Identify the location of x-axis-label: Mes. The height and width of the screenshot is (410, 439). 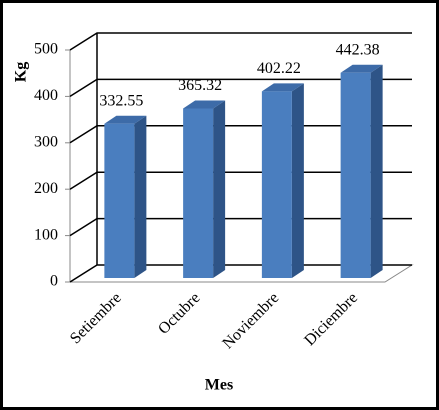
(219, 385).